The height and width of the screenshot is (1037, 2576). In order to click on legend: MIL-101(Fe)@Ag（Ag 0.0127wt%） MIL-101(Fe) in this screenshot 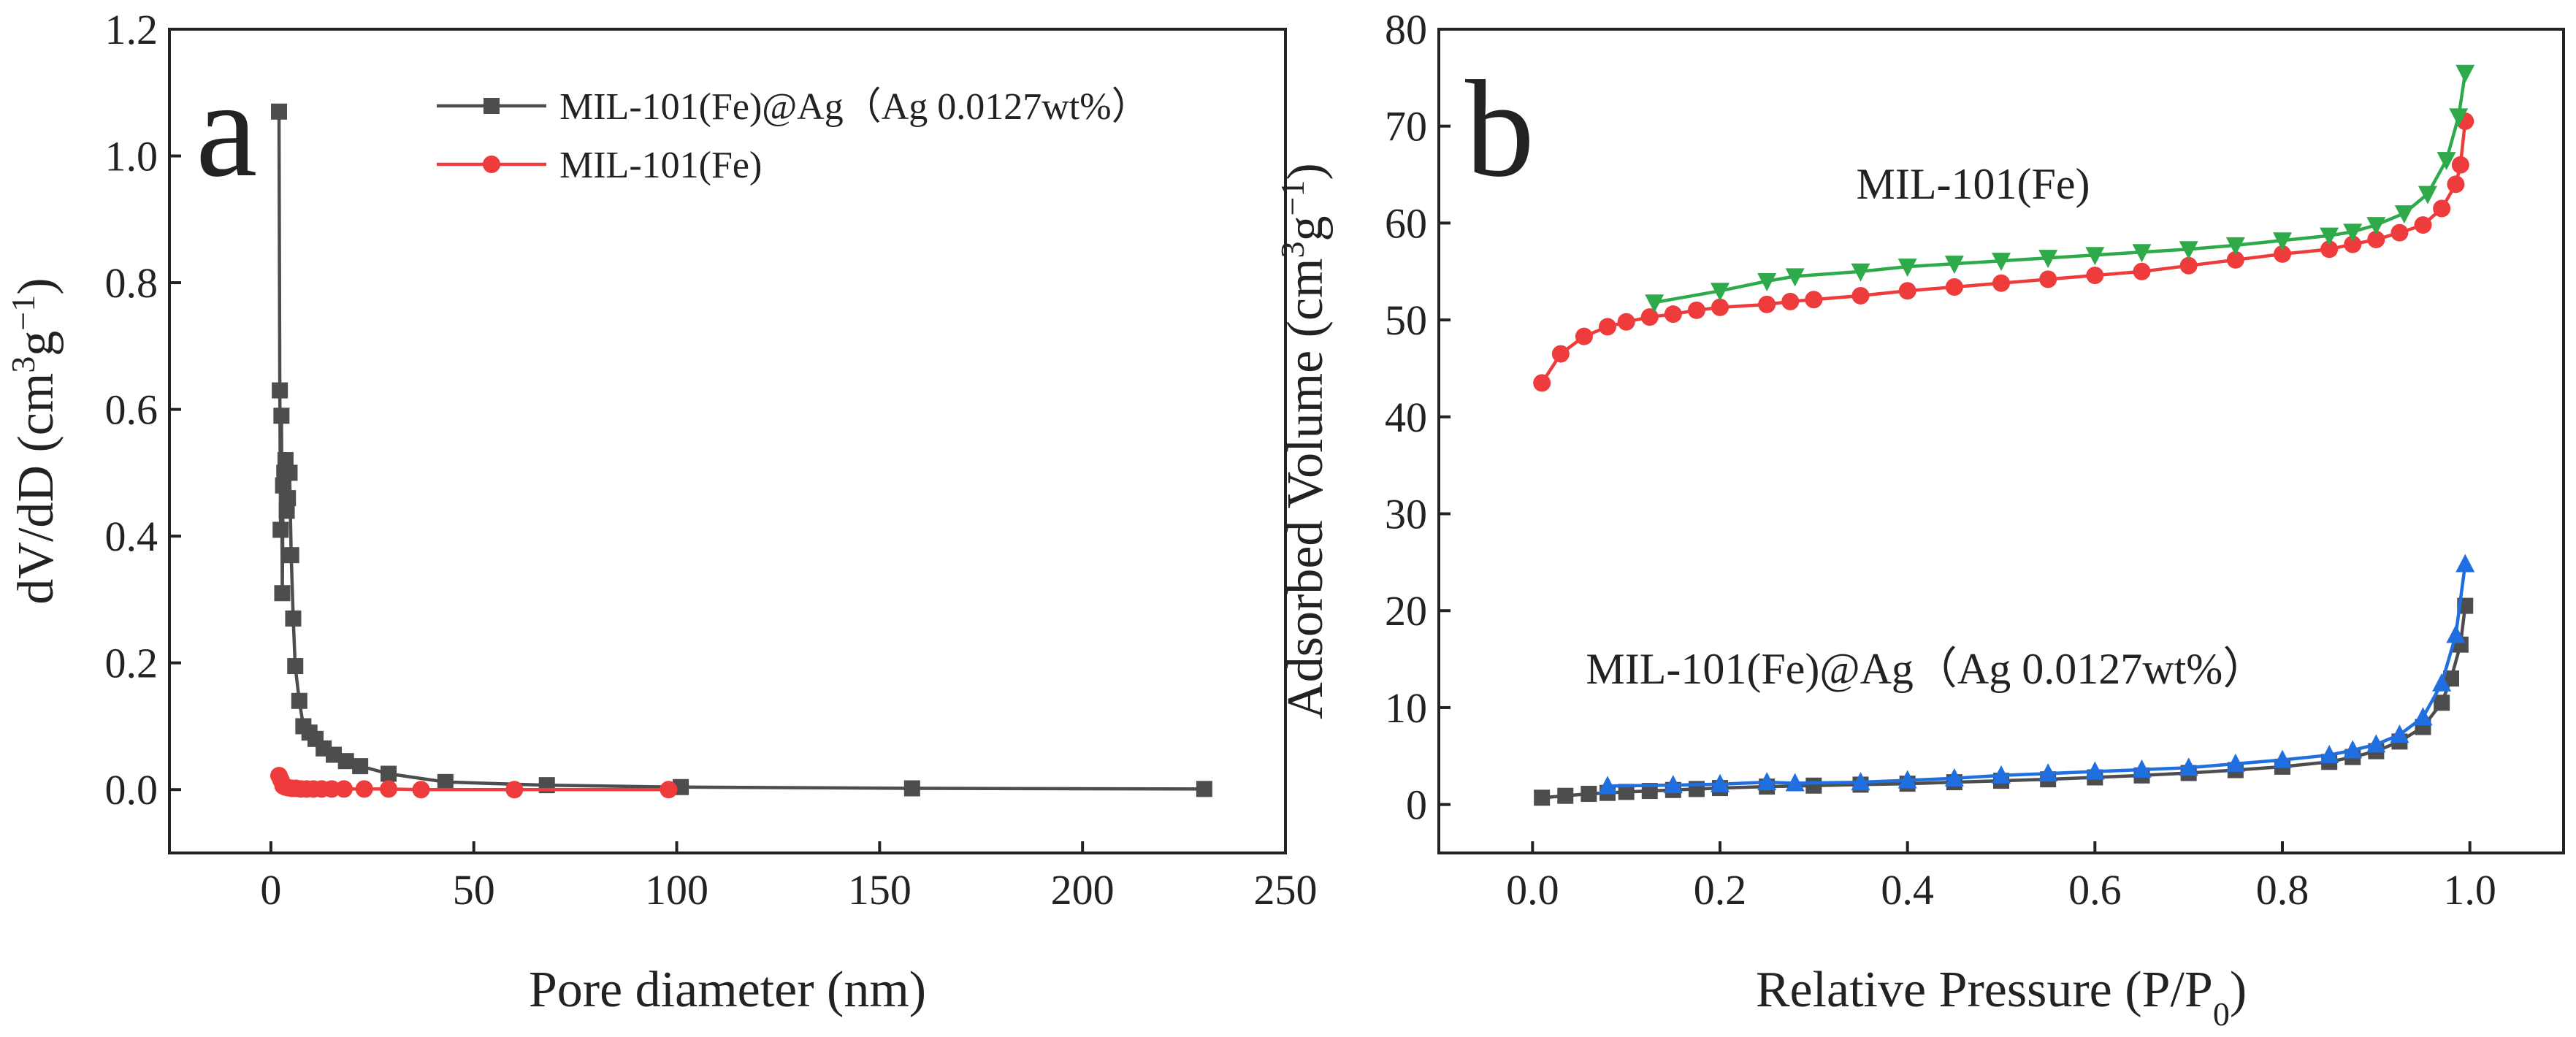, I will do `click(793, 136)`.